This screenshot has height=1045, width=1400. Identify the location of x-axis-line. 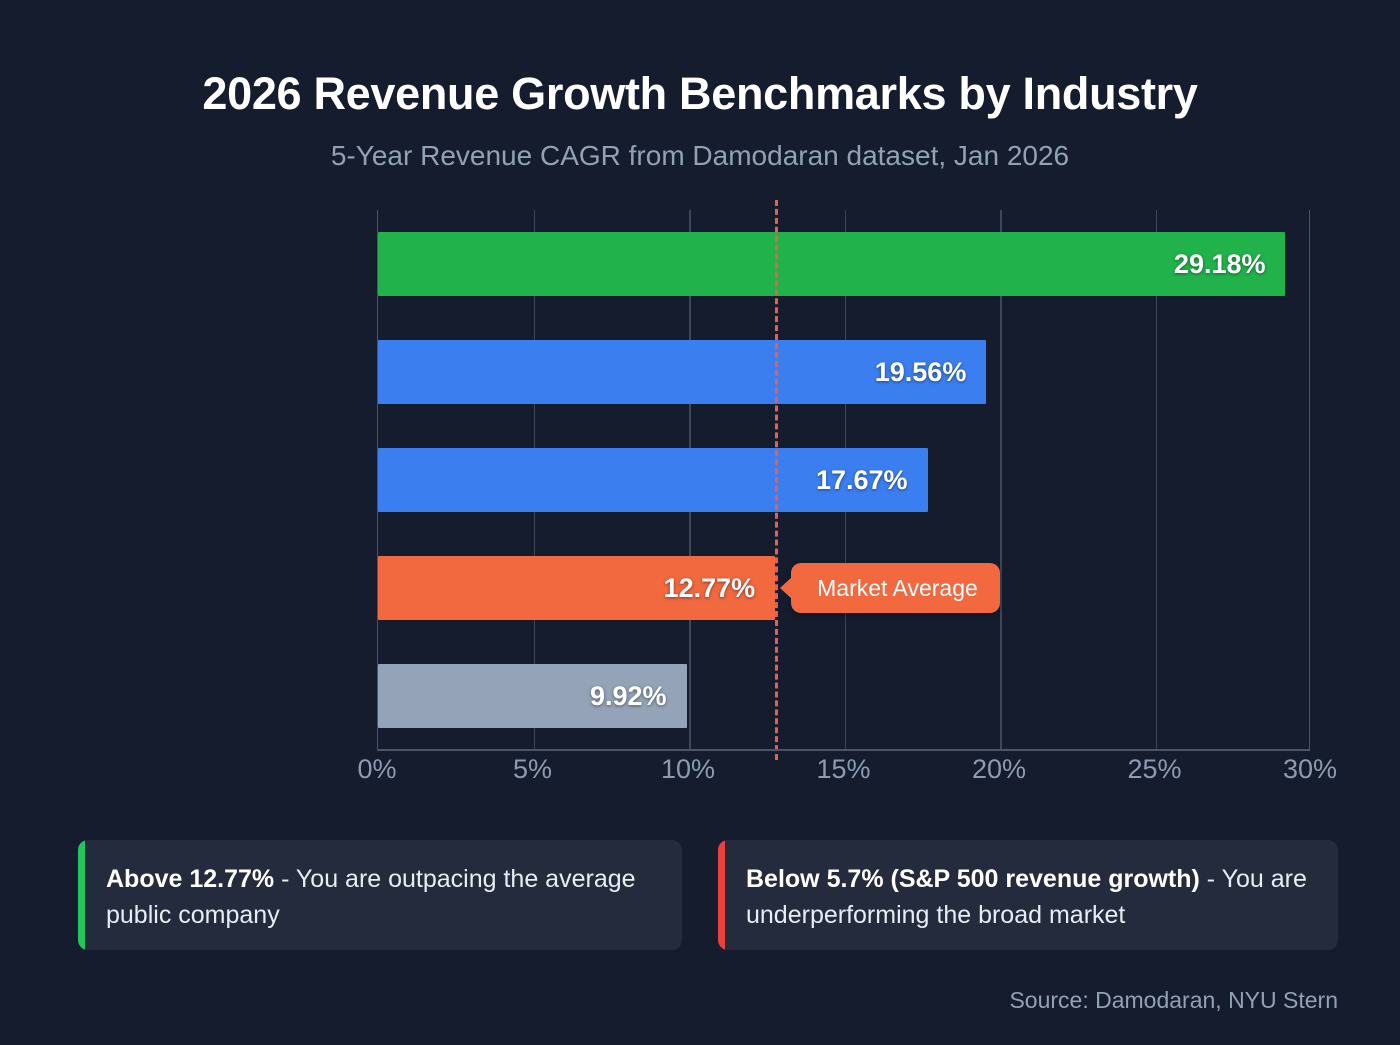
(843, 750).